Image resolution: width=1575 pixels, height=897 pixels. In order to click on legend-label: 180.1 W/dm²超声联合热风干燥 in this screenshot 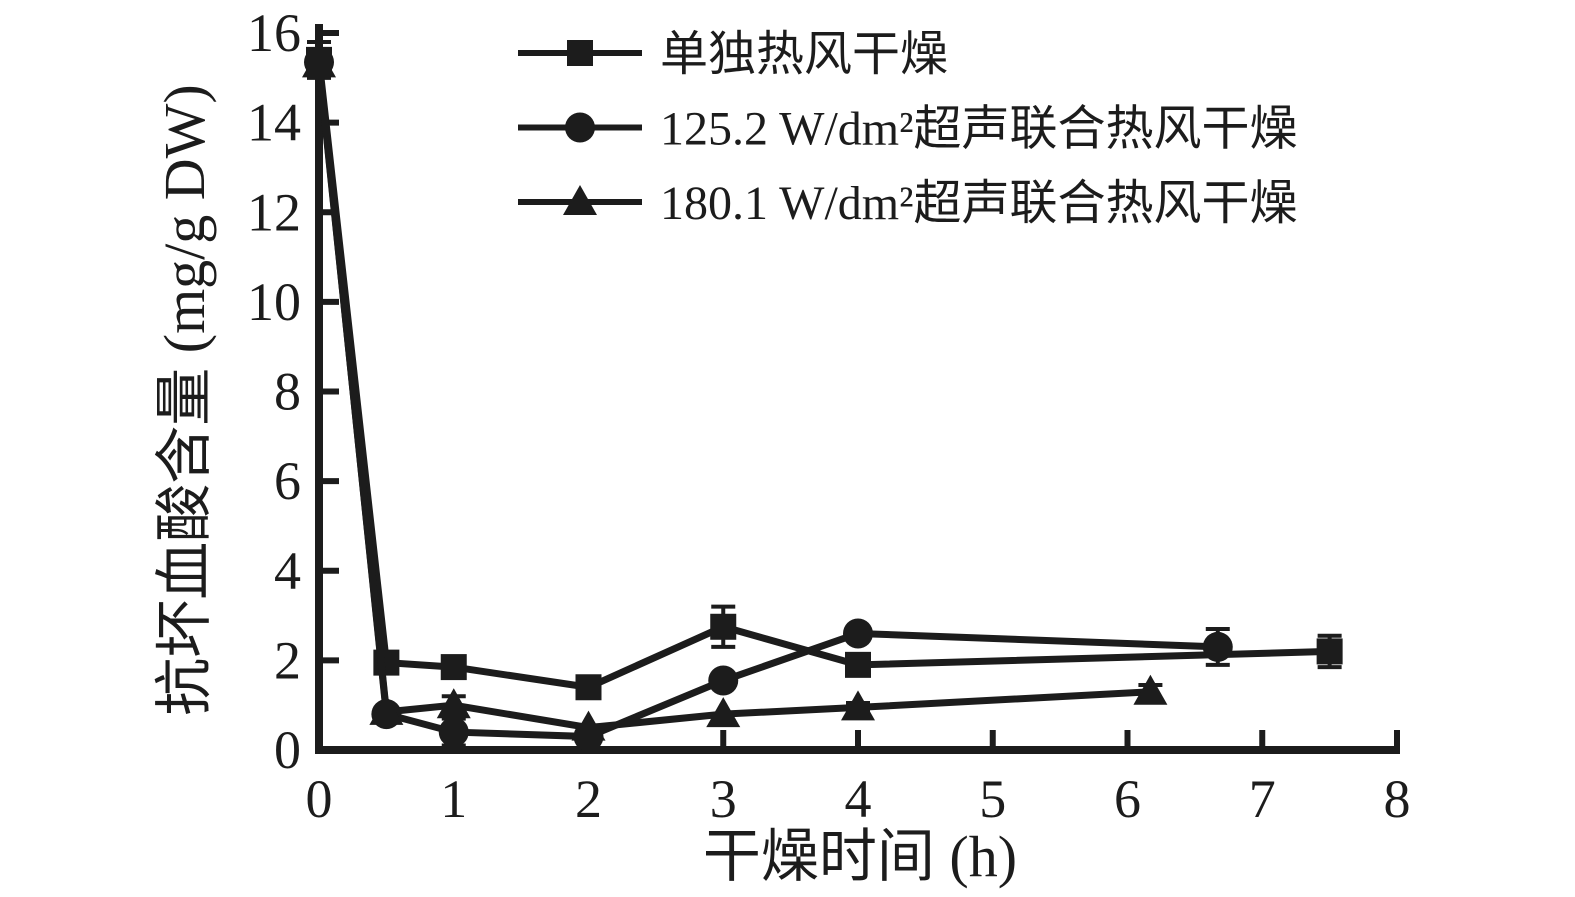, I will do `click(979, 203)`.